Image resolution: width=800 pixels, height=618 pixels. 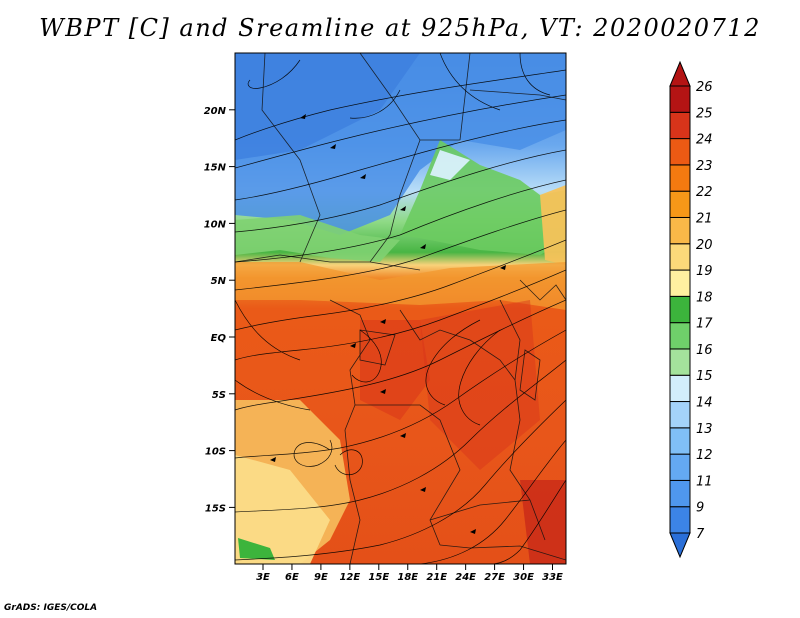 What do you see at coordinates (704, 166) in the screenshot?
I see `colorbar-level-label: 23` at bounding box center [704, 166].